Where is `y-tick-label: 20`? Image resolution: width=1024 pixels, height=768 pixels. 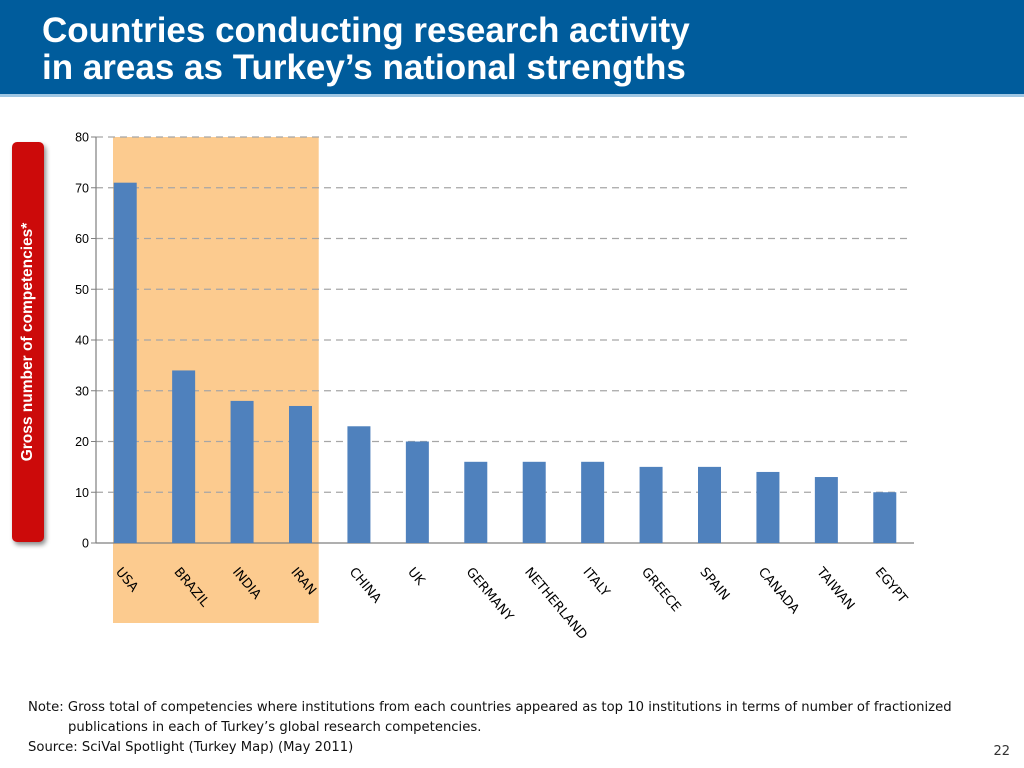 y-tick-label: 20 is located at coordinates (82, 442).